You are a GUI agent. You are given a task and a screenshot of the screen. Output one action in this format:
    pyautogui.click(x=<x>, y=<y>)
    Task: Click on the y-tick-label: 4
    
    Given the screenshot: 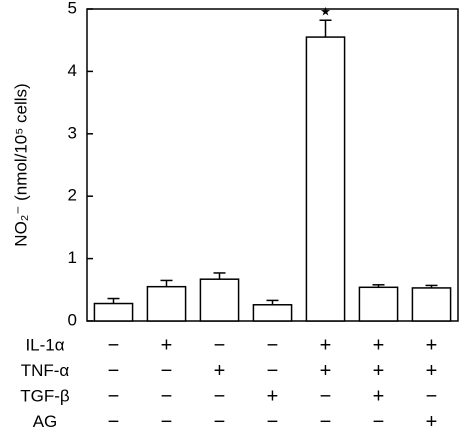 What is the action you would take?
    pyautogui.click(x=72, y=70)
    